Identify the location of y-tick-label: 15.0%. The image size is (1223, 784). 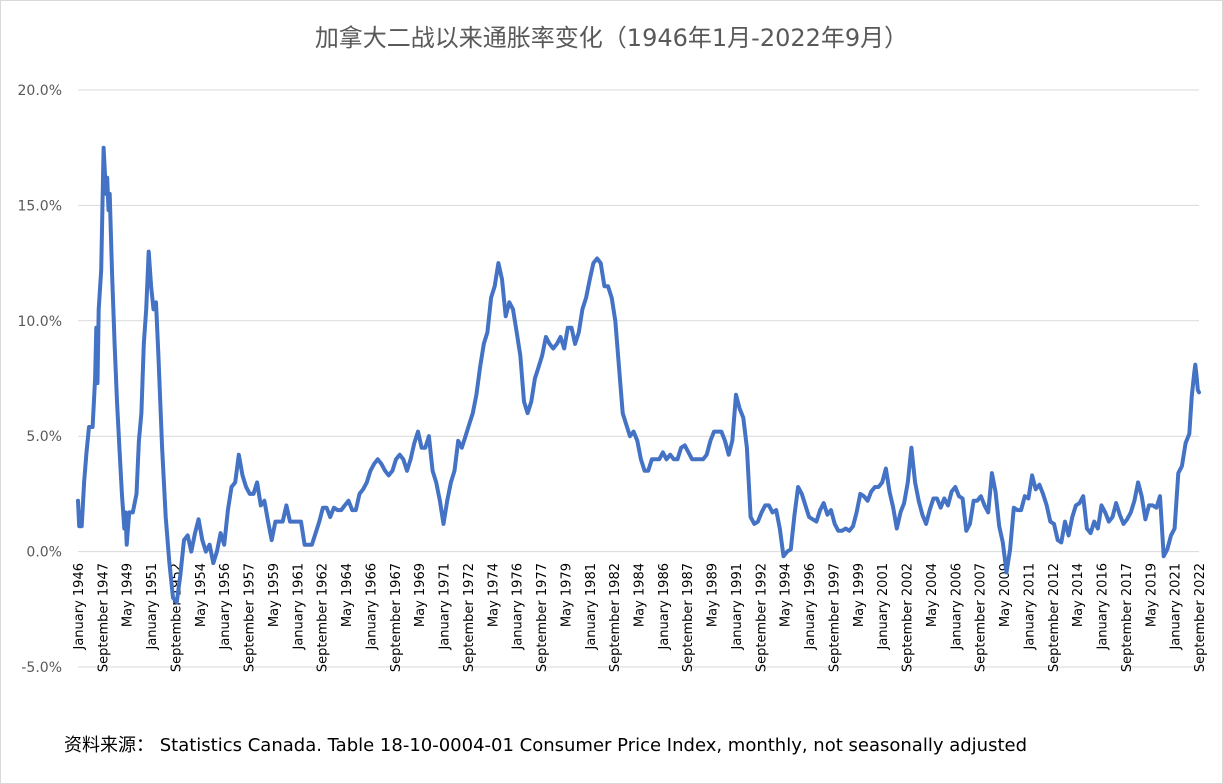
(40, 206).